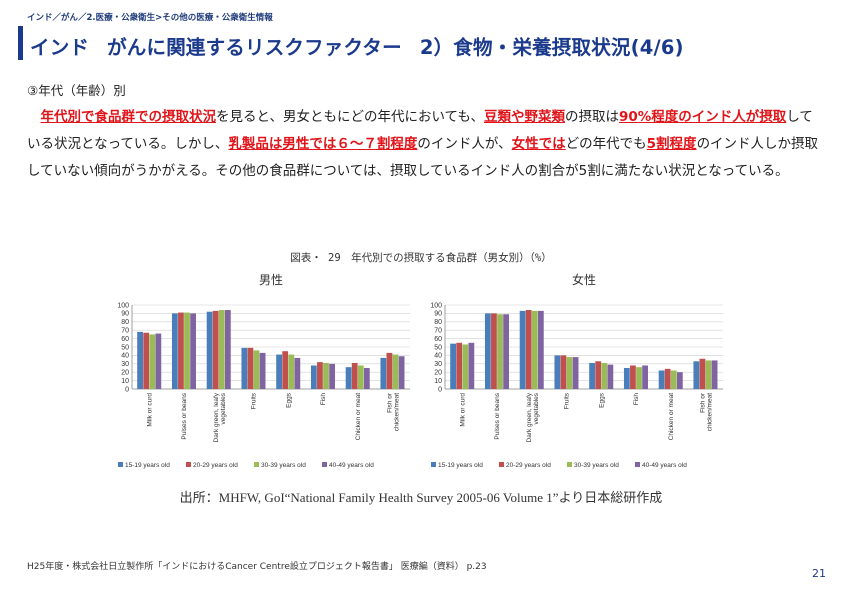  I want to click on title-accent-bar, so click(20, 43).